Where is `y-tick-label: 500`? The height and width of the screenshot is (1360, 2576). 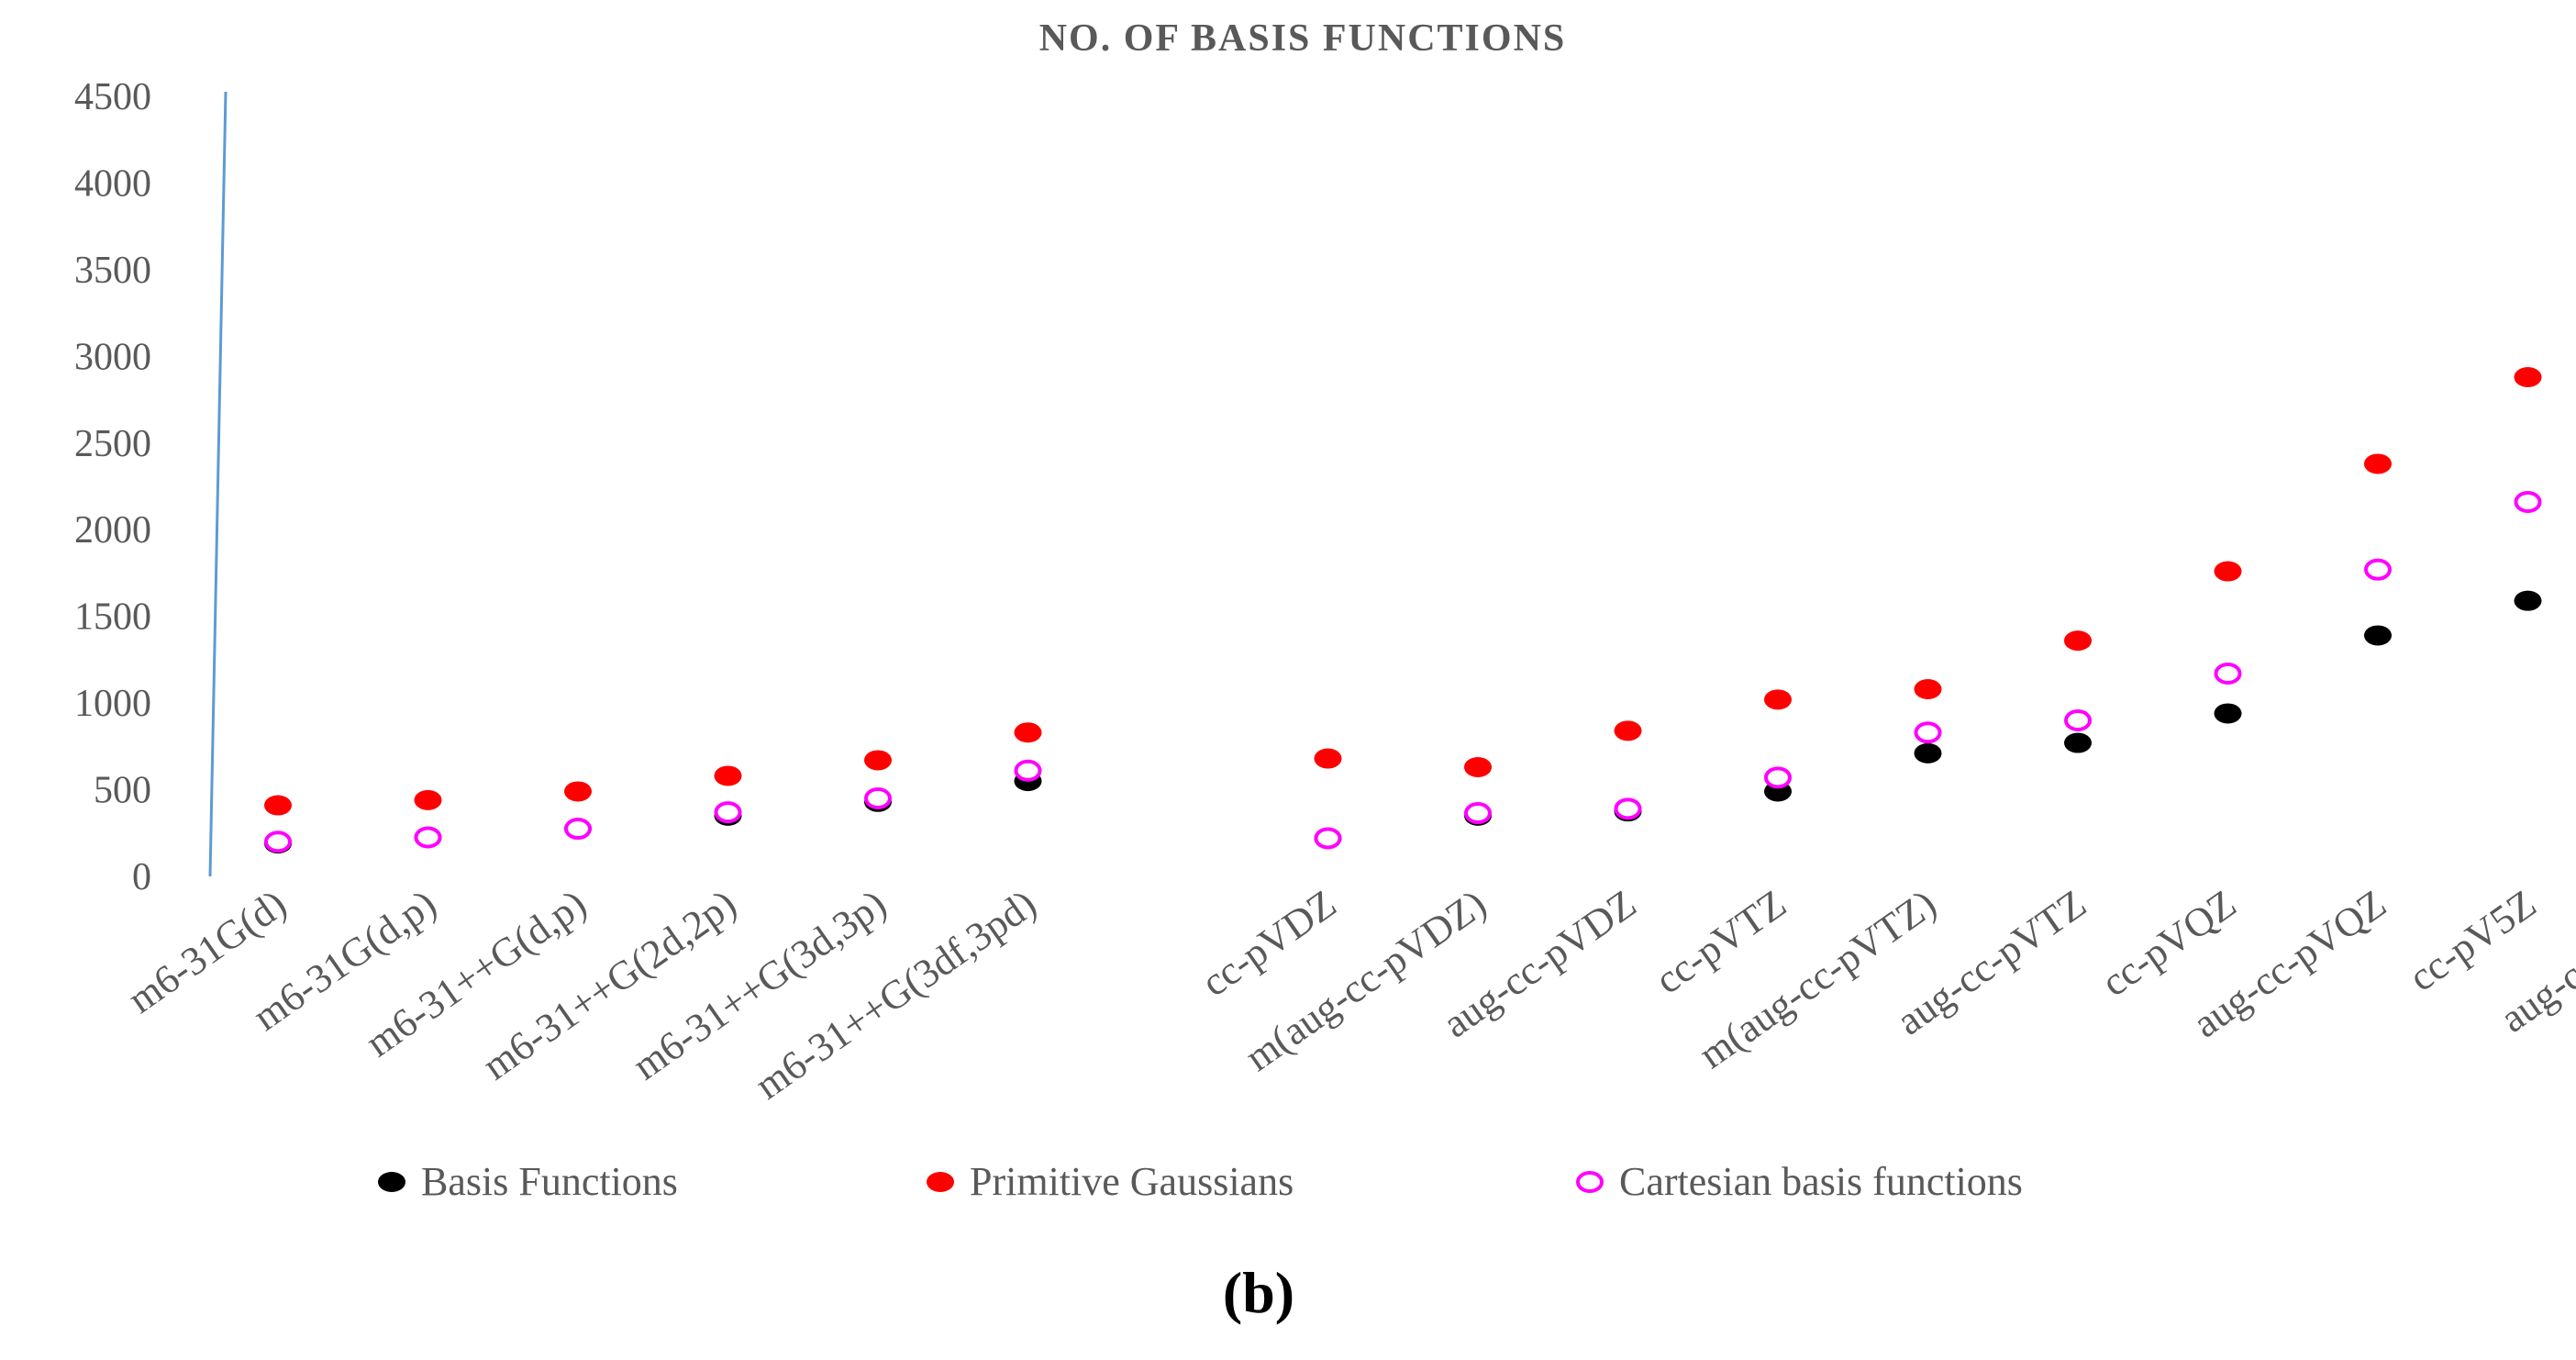
y-tick-label: 500 is located at coordinates (122, 791).